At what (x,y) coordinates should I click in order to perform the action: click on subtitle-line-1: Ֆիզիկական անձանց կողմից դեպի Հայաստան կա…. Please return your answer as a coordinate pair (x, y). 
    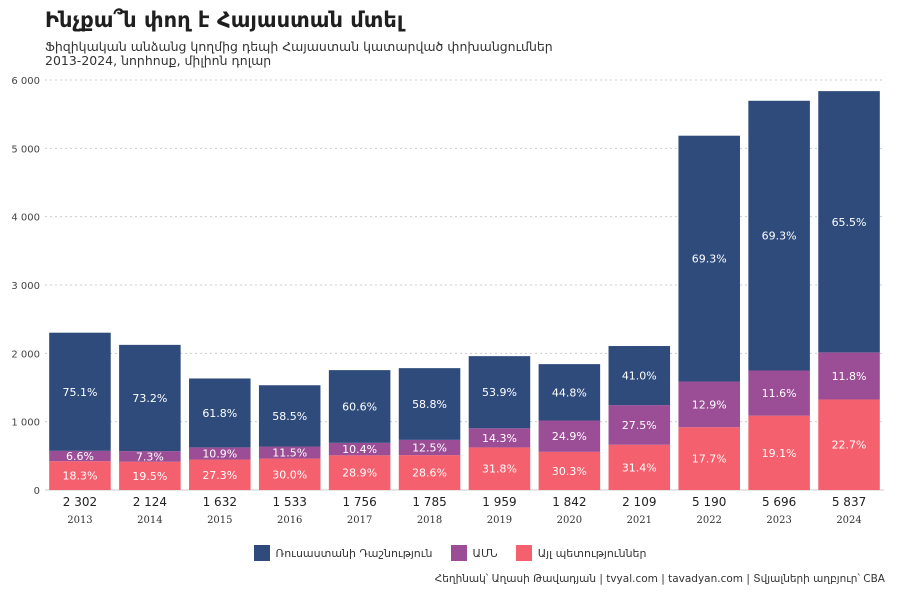
    Looking at the image, I should click on (299, 46).